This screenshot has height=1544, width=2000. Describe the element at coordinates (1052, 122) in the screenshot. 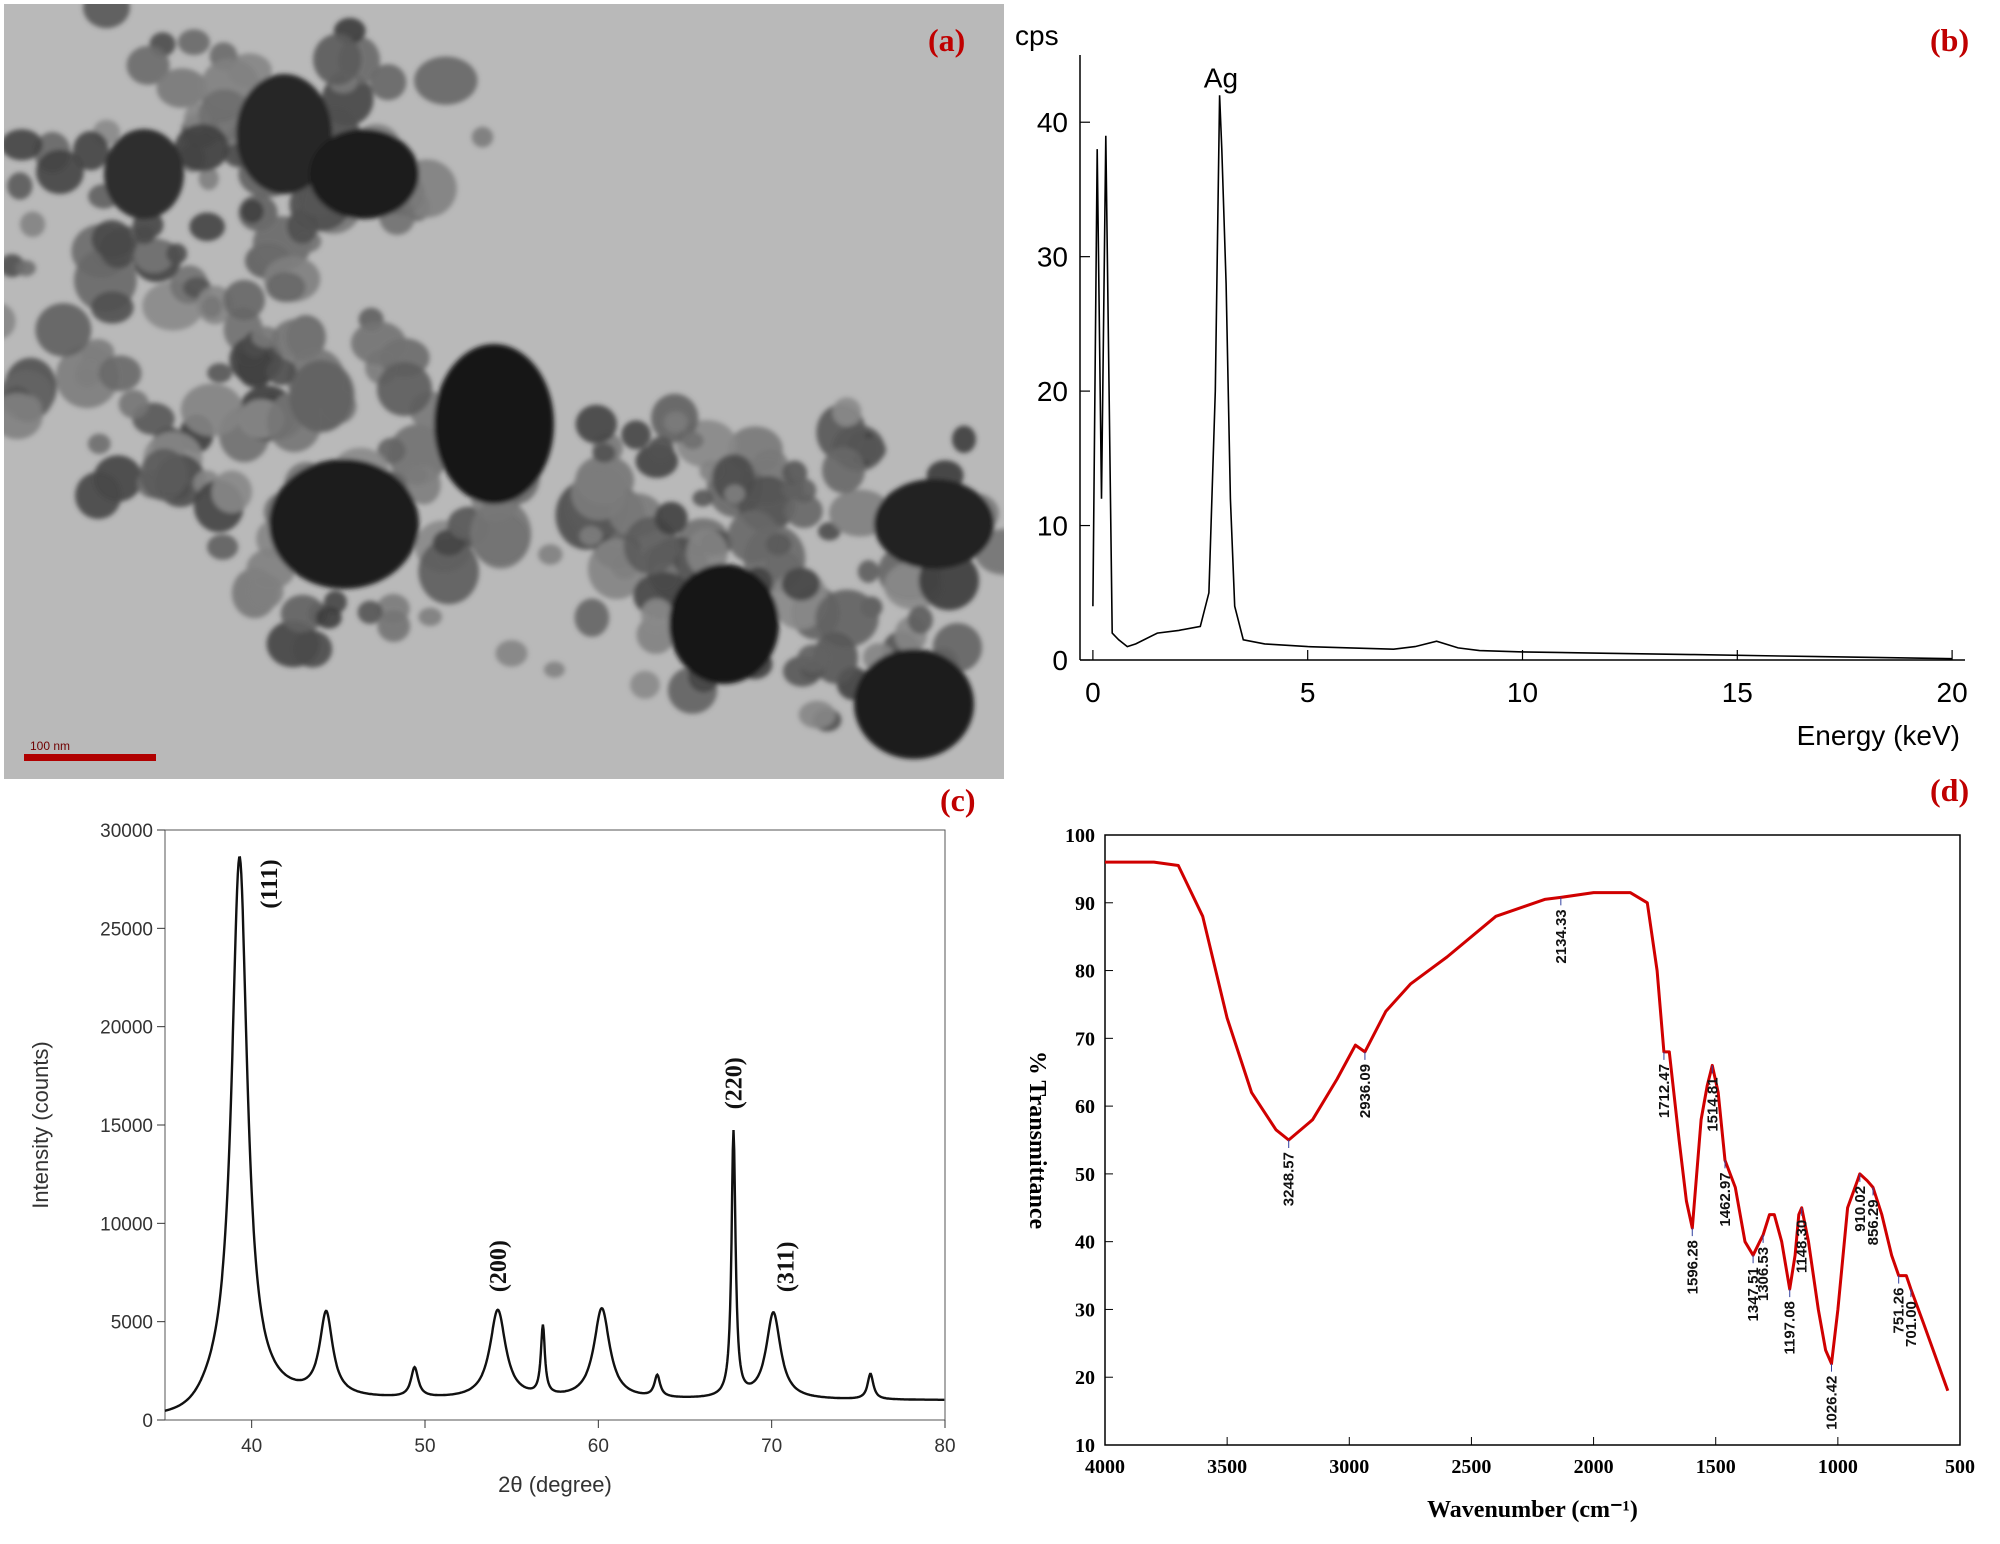

I see `y-tick-label: 40` at that location.